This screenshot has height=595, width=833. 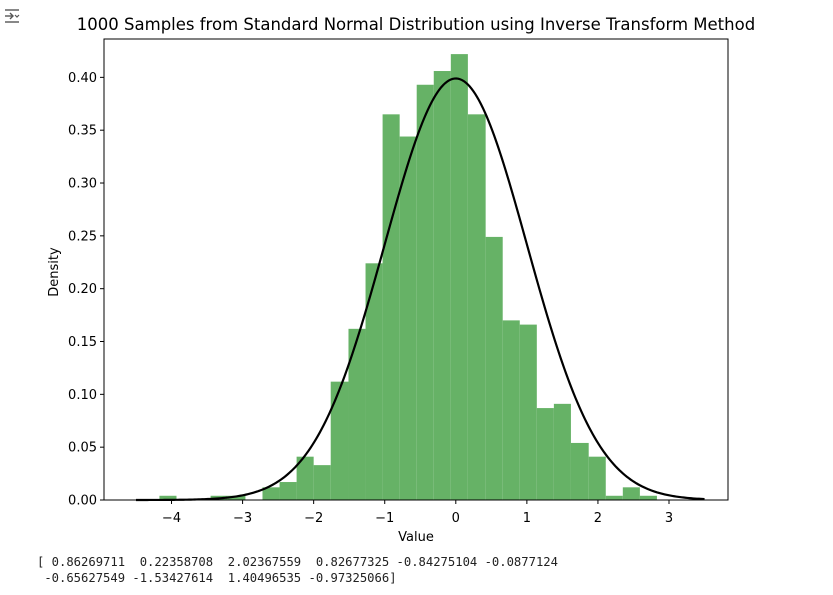 What do you see at coordinates (82, 236) in the screenshot?
I see `y-tick-label: 0.25` at bounding box center [82, 236].